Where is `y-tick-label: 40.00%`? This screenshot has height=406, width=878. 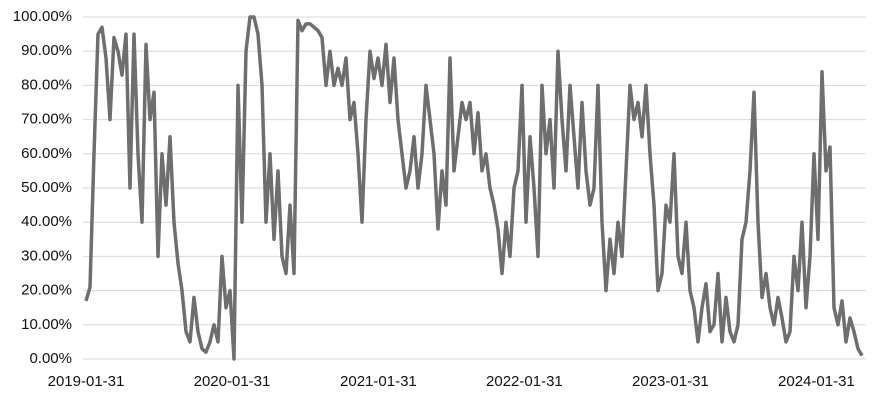
y-tick-label: 40.00% is located at coordinates (46, 221).